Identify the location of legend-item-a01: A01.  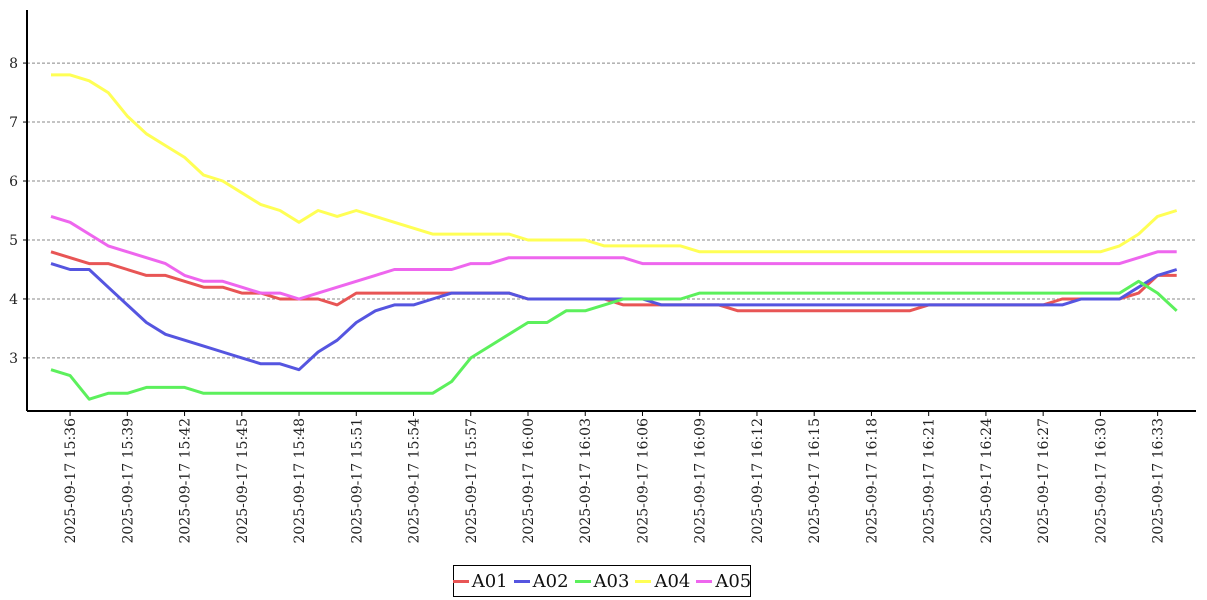
(480, 581).